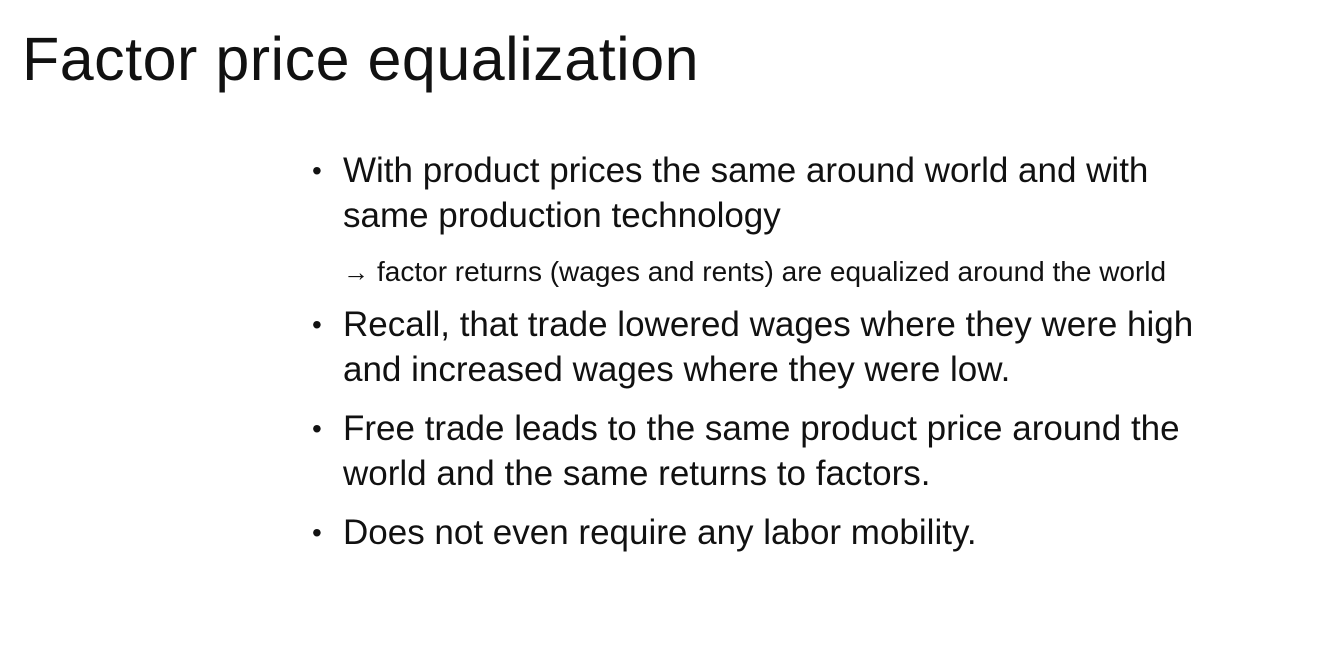 Image resolution: width=1325 pixels, height=652 pixels. What do you see at coordinates (361, 59) in the screenshot?
I see `slide-title: Factor price equalization` at bounding box center [361, 59].